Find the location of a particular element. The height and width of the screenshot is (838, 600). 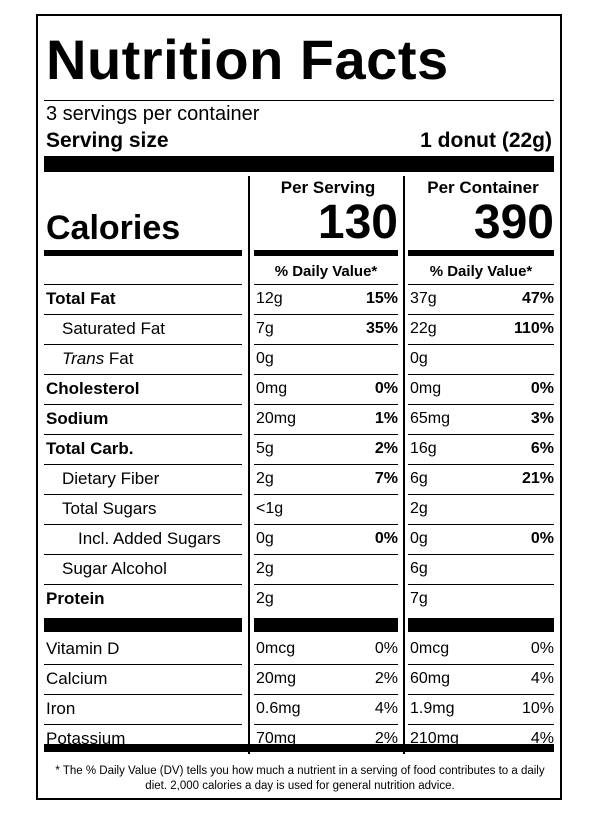

nutrient-container-dv: 110% is located at coordinates (533, 328).